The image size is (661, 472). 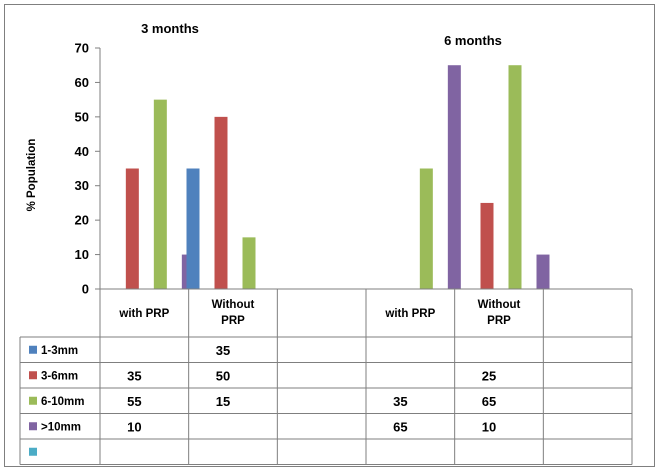 What do you see at coordinates (400, 426) in the screenshot?
I see `data-label-10mm-3: 65` at bounding box center [400, 426].